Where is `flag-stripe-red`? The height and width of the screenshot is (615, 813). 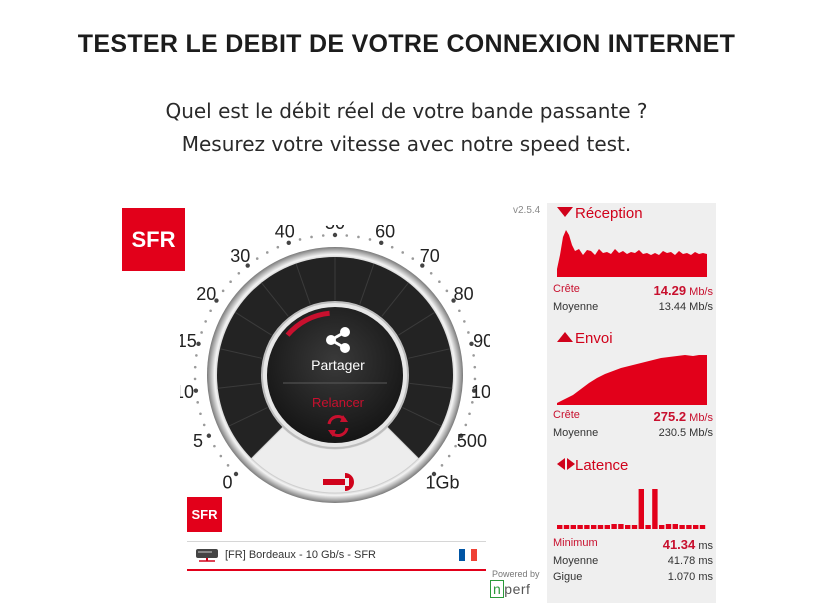
flag-stripe-red is located at coordinates (474, 555).